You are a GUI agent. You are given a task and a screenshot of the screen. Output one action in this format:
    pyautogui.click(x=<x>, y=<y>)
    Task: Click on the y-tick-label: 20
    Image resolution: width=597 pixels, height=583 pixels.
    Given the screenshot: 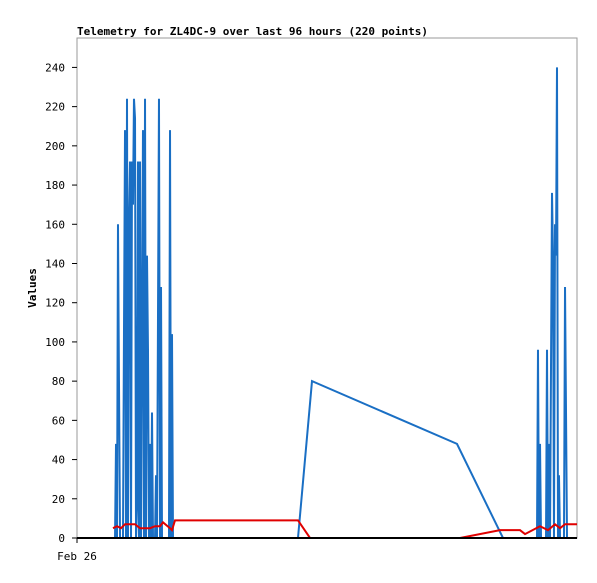 What is the action you would take?
    pyautogui.click(x=58, y=499)
    